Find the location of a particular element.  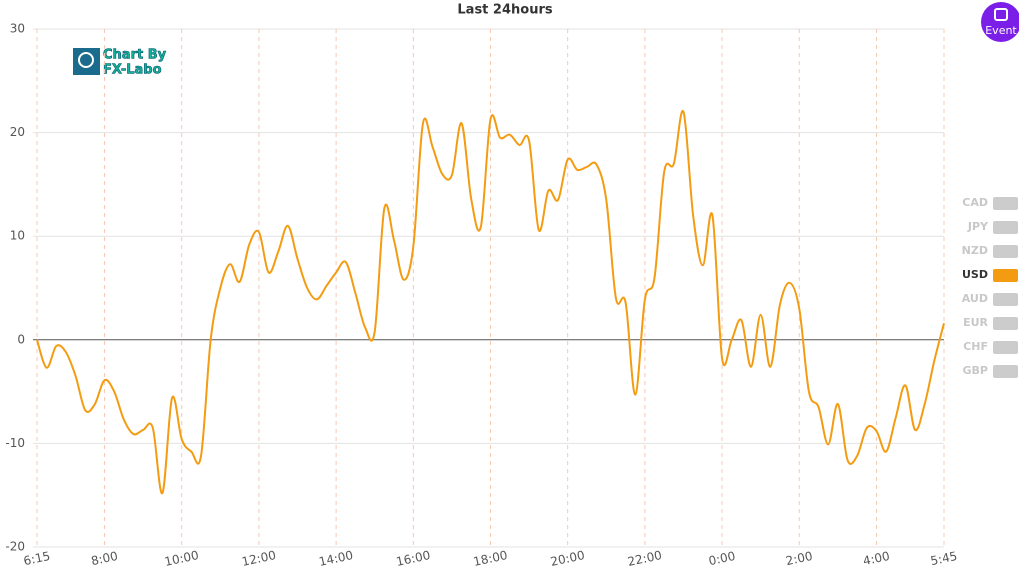

y-tick-label: -10 is located at coordinates (15, 443).